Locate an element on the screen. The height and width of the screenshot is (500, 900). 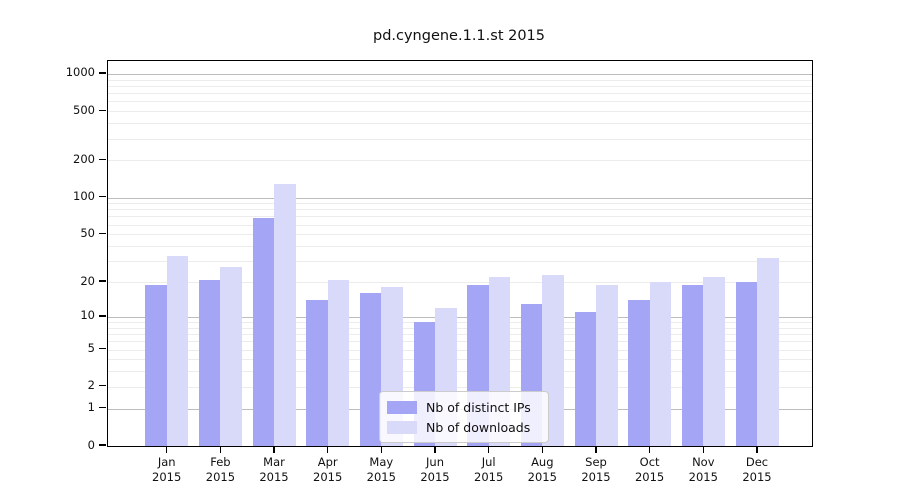
y-tick-label-500: 500 is located at coordinates (84, 109).